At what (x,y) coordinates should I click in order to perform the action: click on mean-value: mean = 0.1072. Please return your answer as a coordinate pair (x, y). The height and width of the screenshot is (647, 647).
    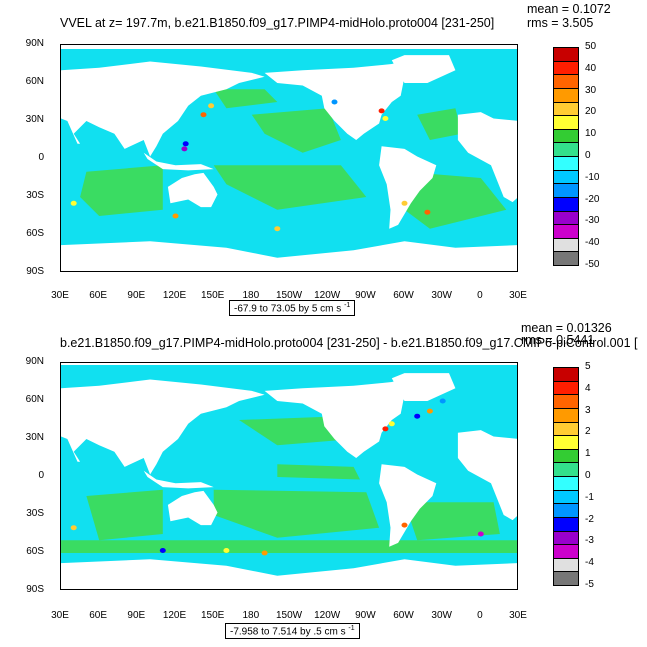
    Looking at the image, I should click on (569, 9).